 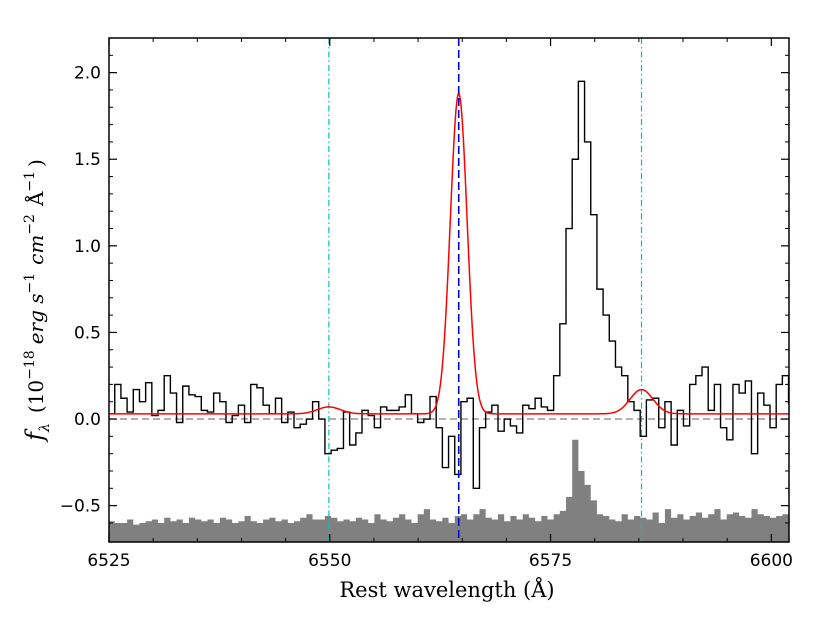 I want to click on noise-spectrum-fill, so click(x=449, y=490).